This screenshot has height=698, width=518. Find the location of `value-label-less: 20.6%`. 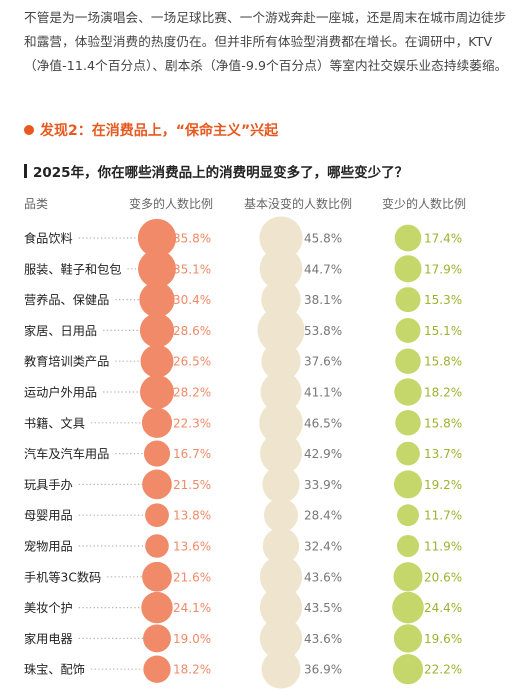

value-label-less: 20.6% is located at coordinates (443, 577).